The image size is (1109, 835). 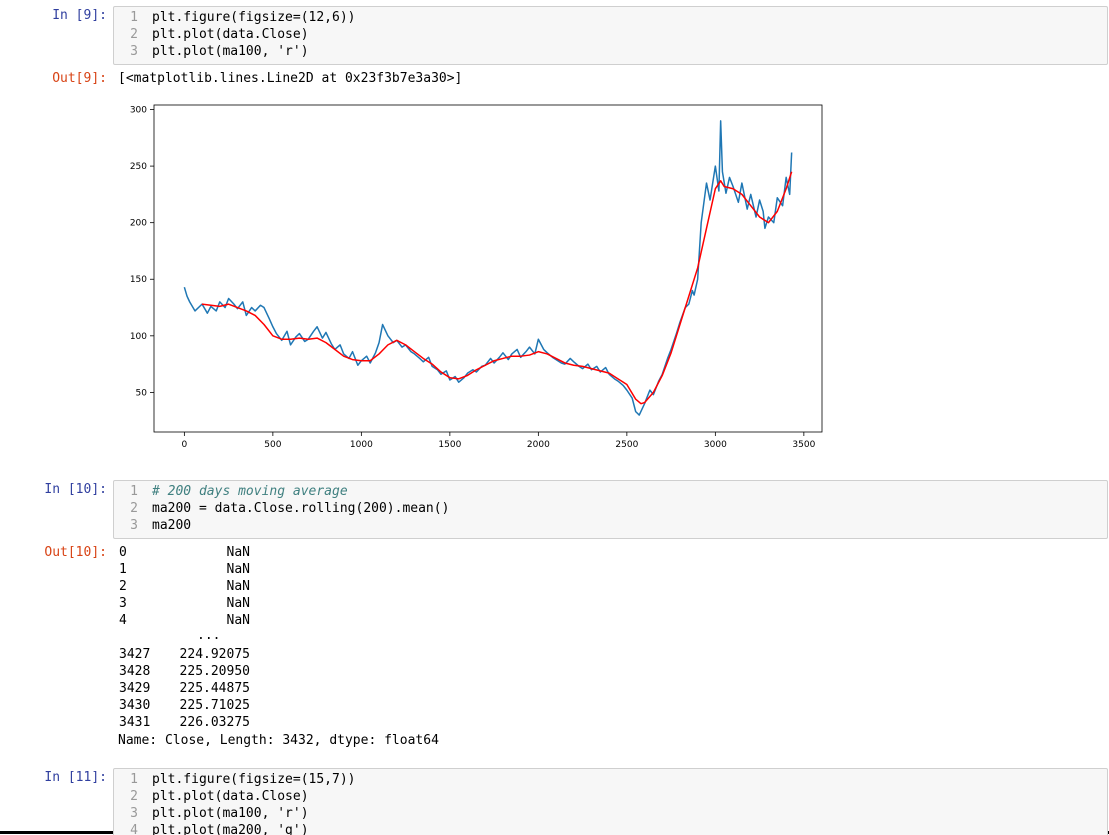 What do you see at coordinates (230, 829) in the screenshot?
I see `code-line: plt.plot(ma200, 'g')` at bounding box center [230, 829].